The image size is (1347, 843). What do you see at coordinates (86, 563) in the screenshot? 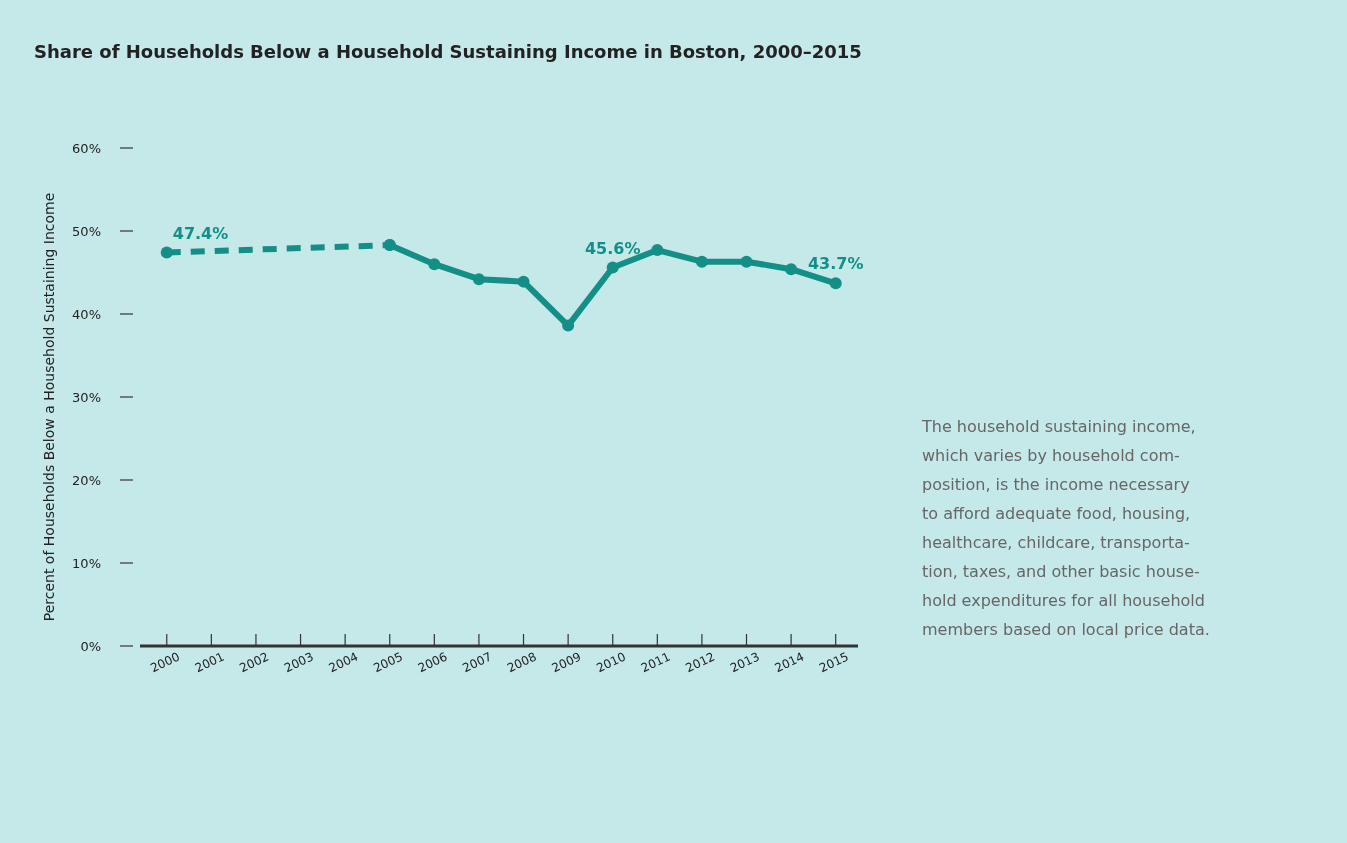
I see `y-tick-label: 10%` at bounding box center [86, 563].